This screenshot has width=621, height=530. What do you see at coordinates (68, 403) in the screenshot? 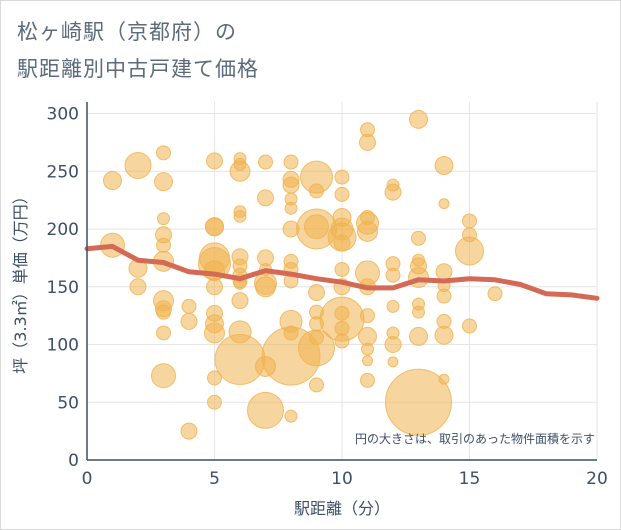
I see `y-tick-label: 50` at bounding box center [68, 403].